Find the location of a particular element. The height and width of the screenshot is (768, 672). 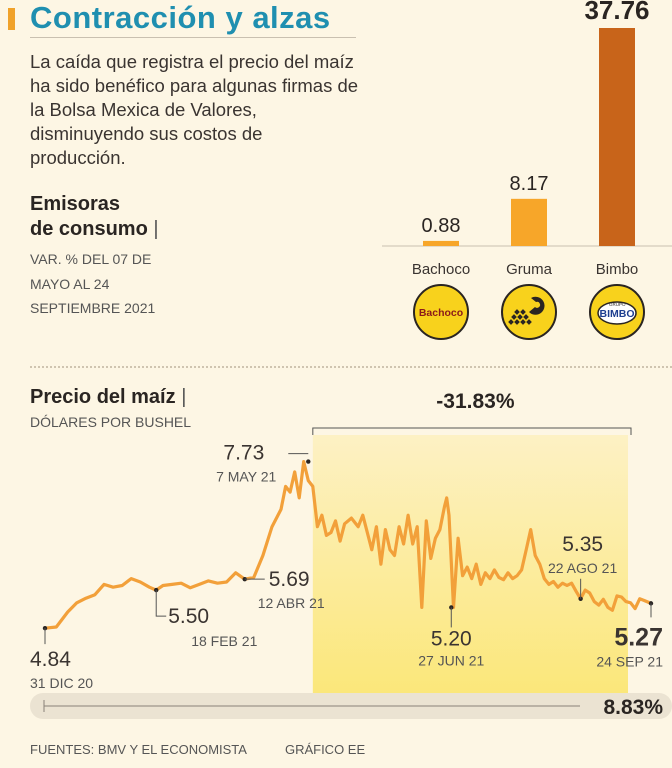

annot-abr-value: 5.69 is located at coordinates (289, 579).